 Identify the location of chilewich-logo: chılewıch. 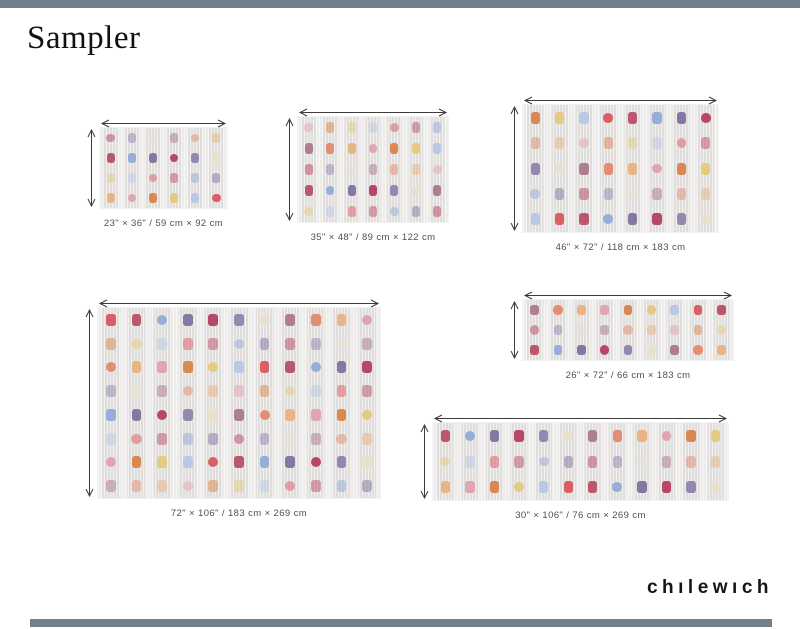
(709, 587).